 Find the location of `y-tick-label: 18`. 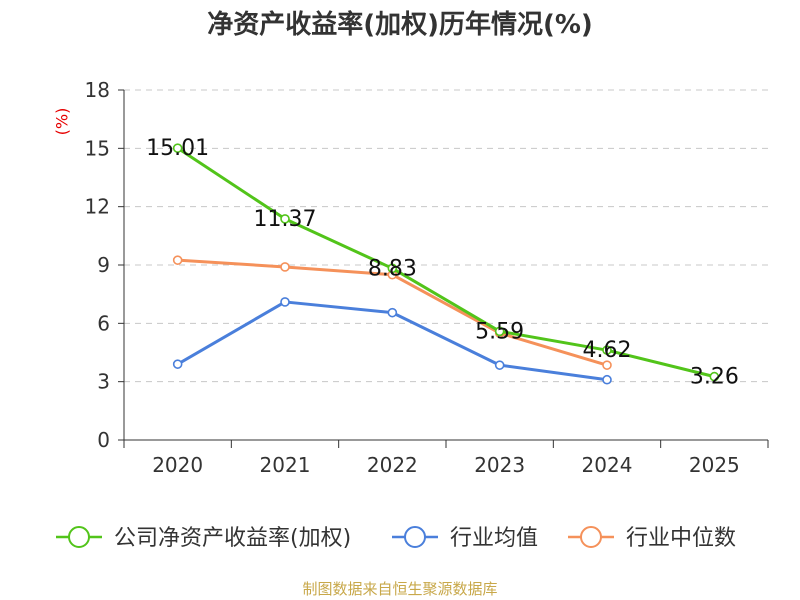

y-tick-label: 18 is located at coordinates (97, 90).